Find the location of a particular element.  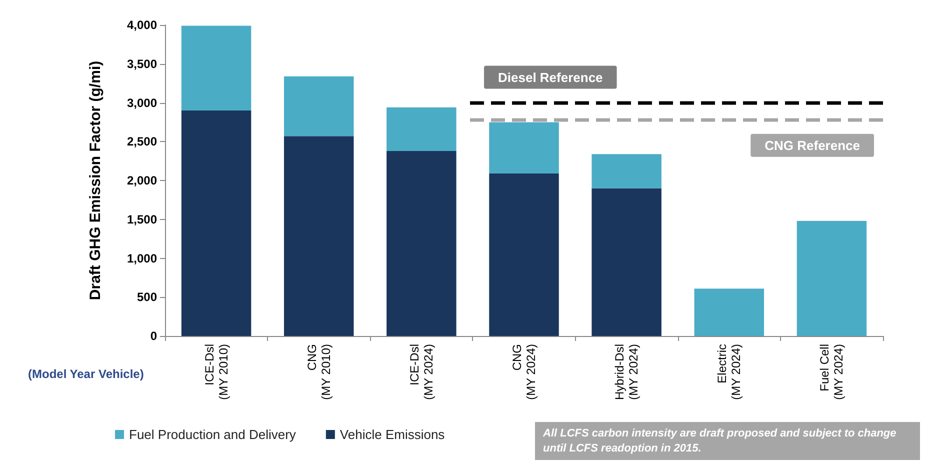

y-tick-label: 500 is located at coordinates (147, 297).